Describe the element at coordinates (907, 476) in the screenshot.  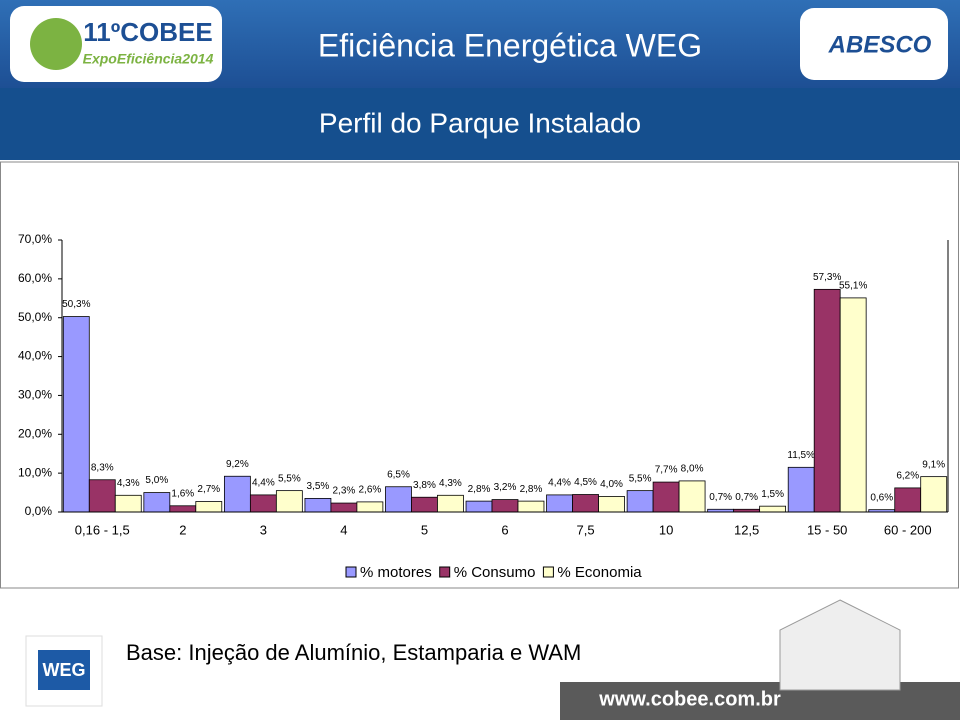
I see `value-label: 6,2%` at that location.